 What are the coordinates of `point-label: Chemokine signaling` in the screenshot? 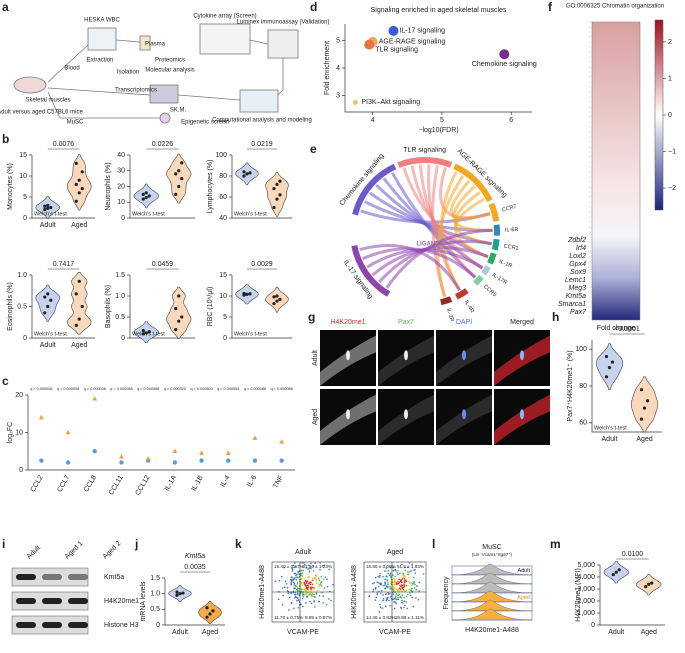 It's located at (504, 64).